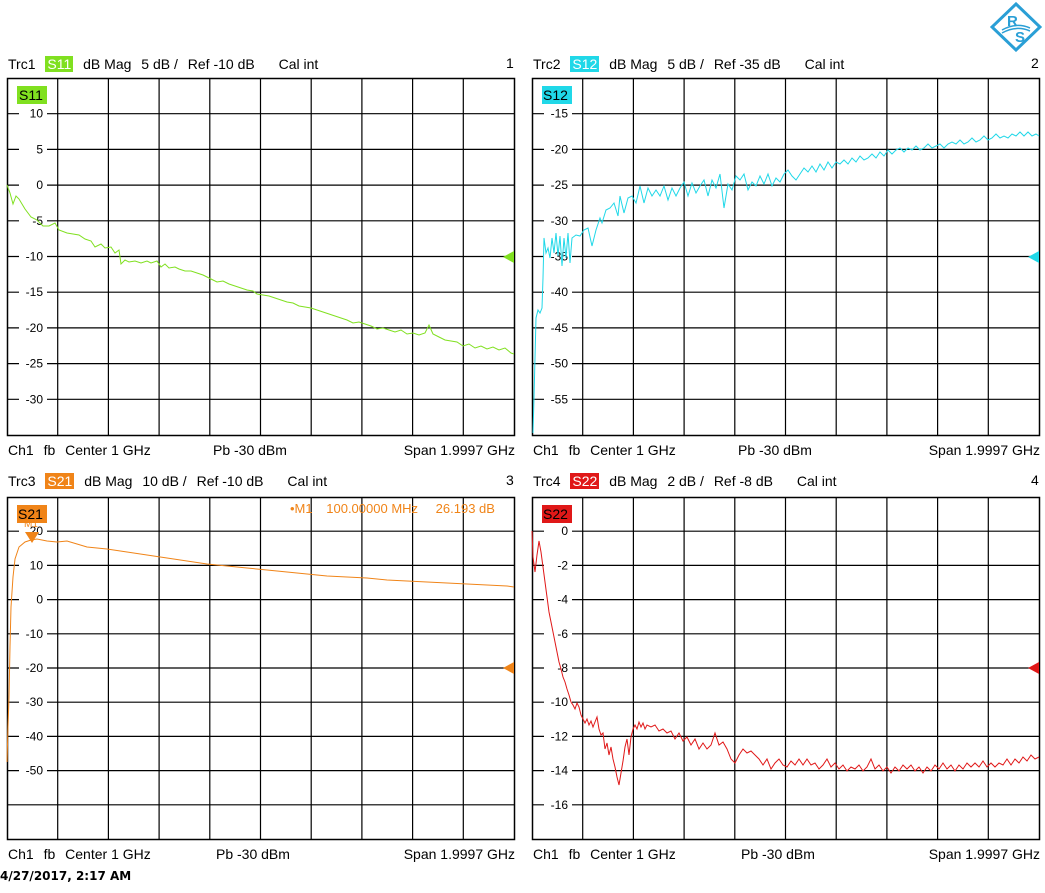  What do you see at coordinates (560, 328) in the screenshot?
I see `svg-text: -45` at bounding box center [560, 328].